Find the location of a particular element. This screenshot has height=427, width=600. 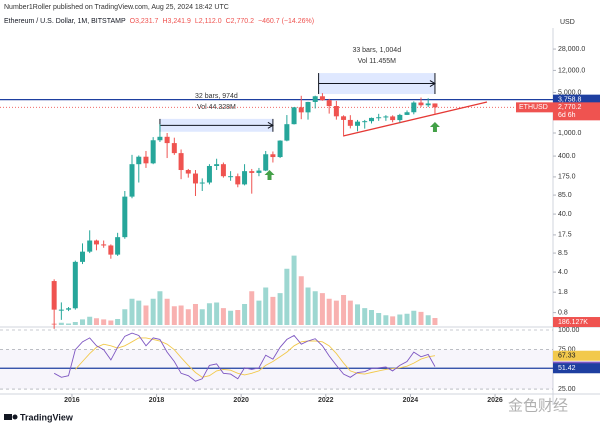

rsi-tick-label: 25.00 is located at coordinates (567, 389).